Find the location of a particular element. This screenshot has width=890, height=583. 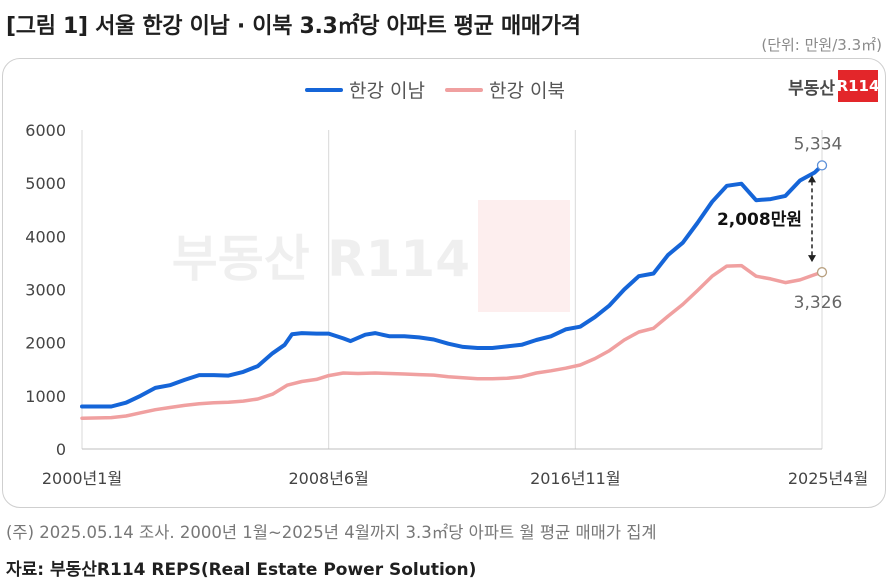

watermark-text: 부동산 R114 is located at coordinates (321, 259).